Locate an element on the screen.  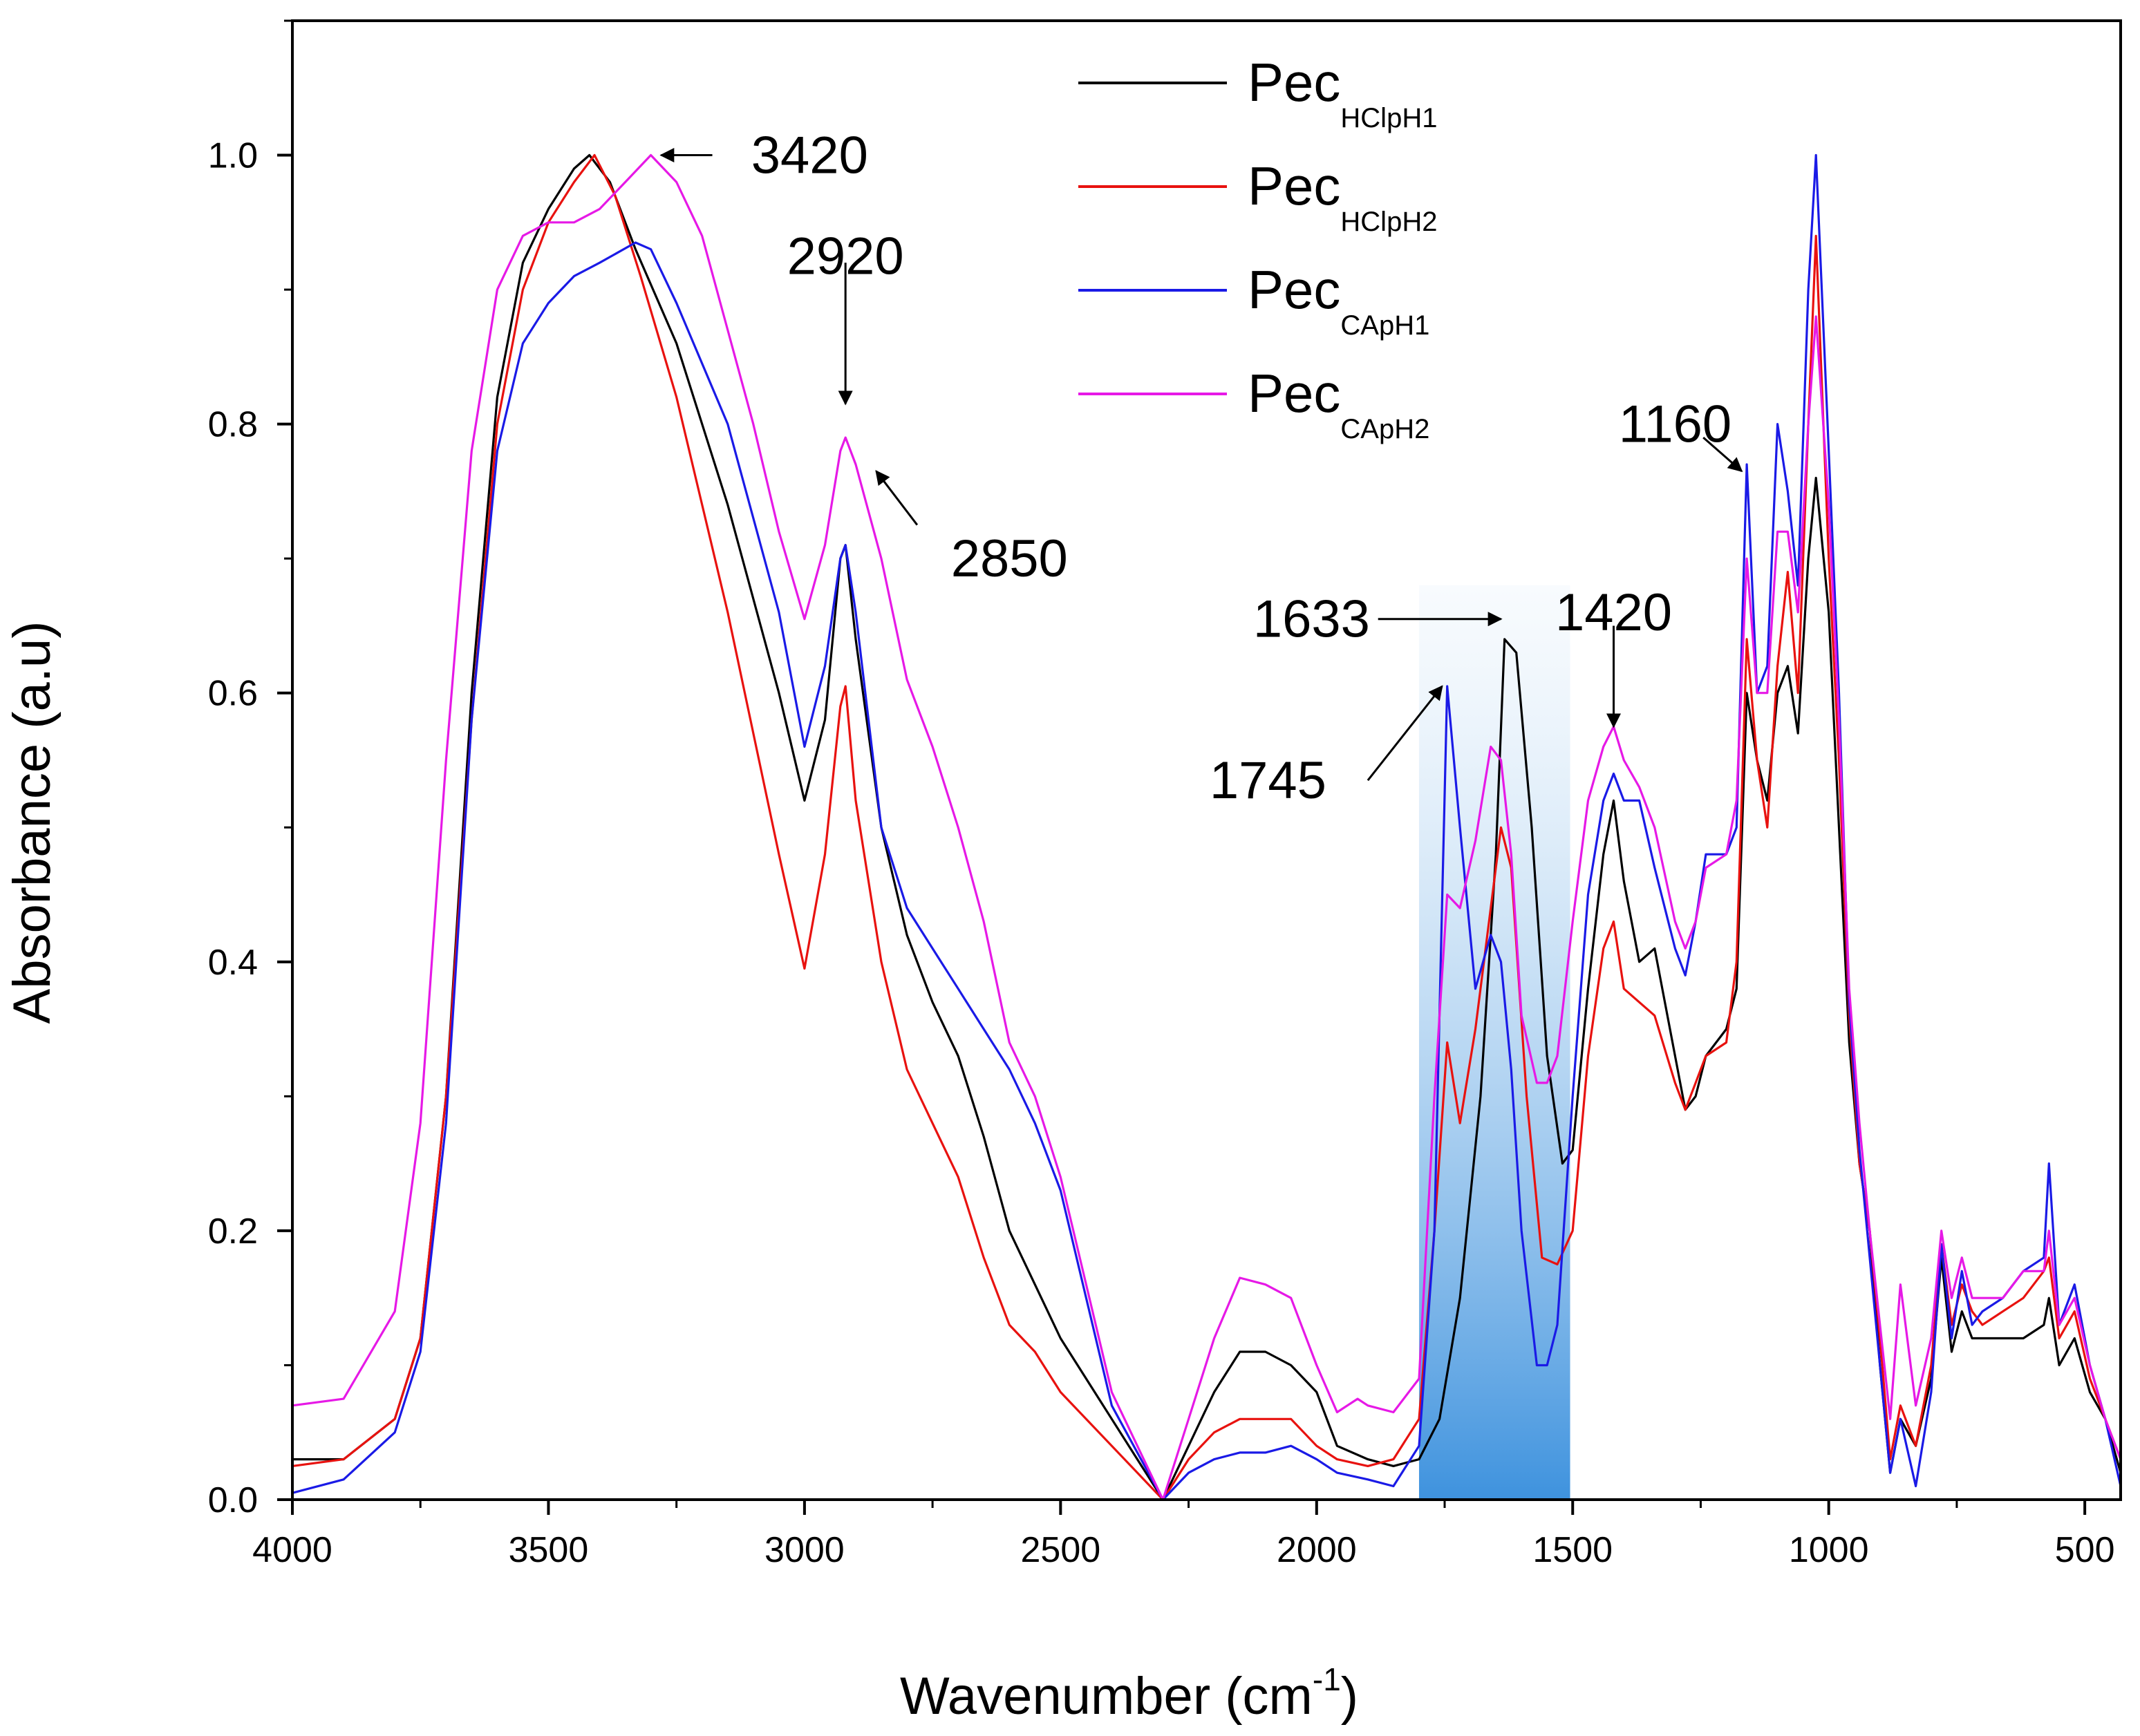
x-tick-label: 4000 is located at coordinates (292, 1550).